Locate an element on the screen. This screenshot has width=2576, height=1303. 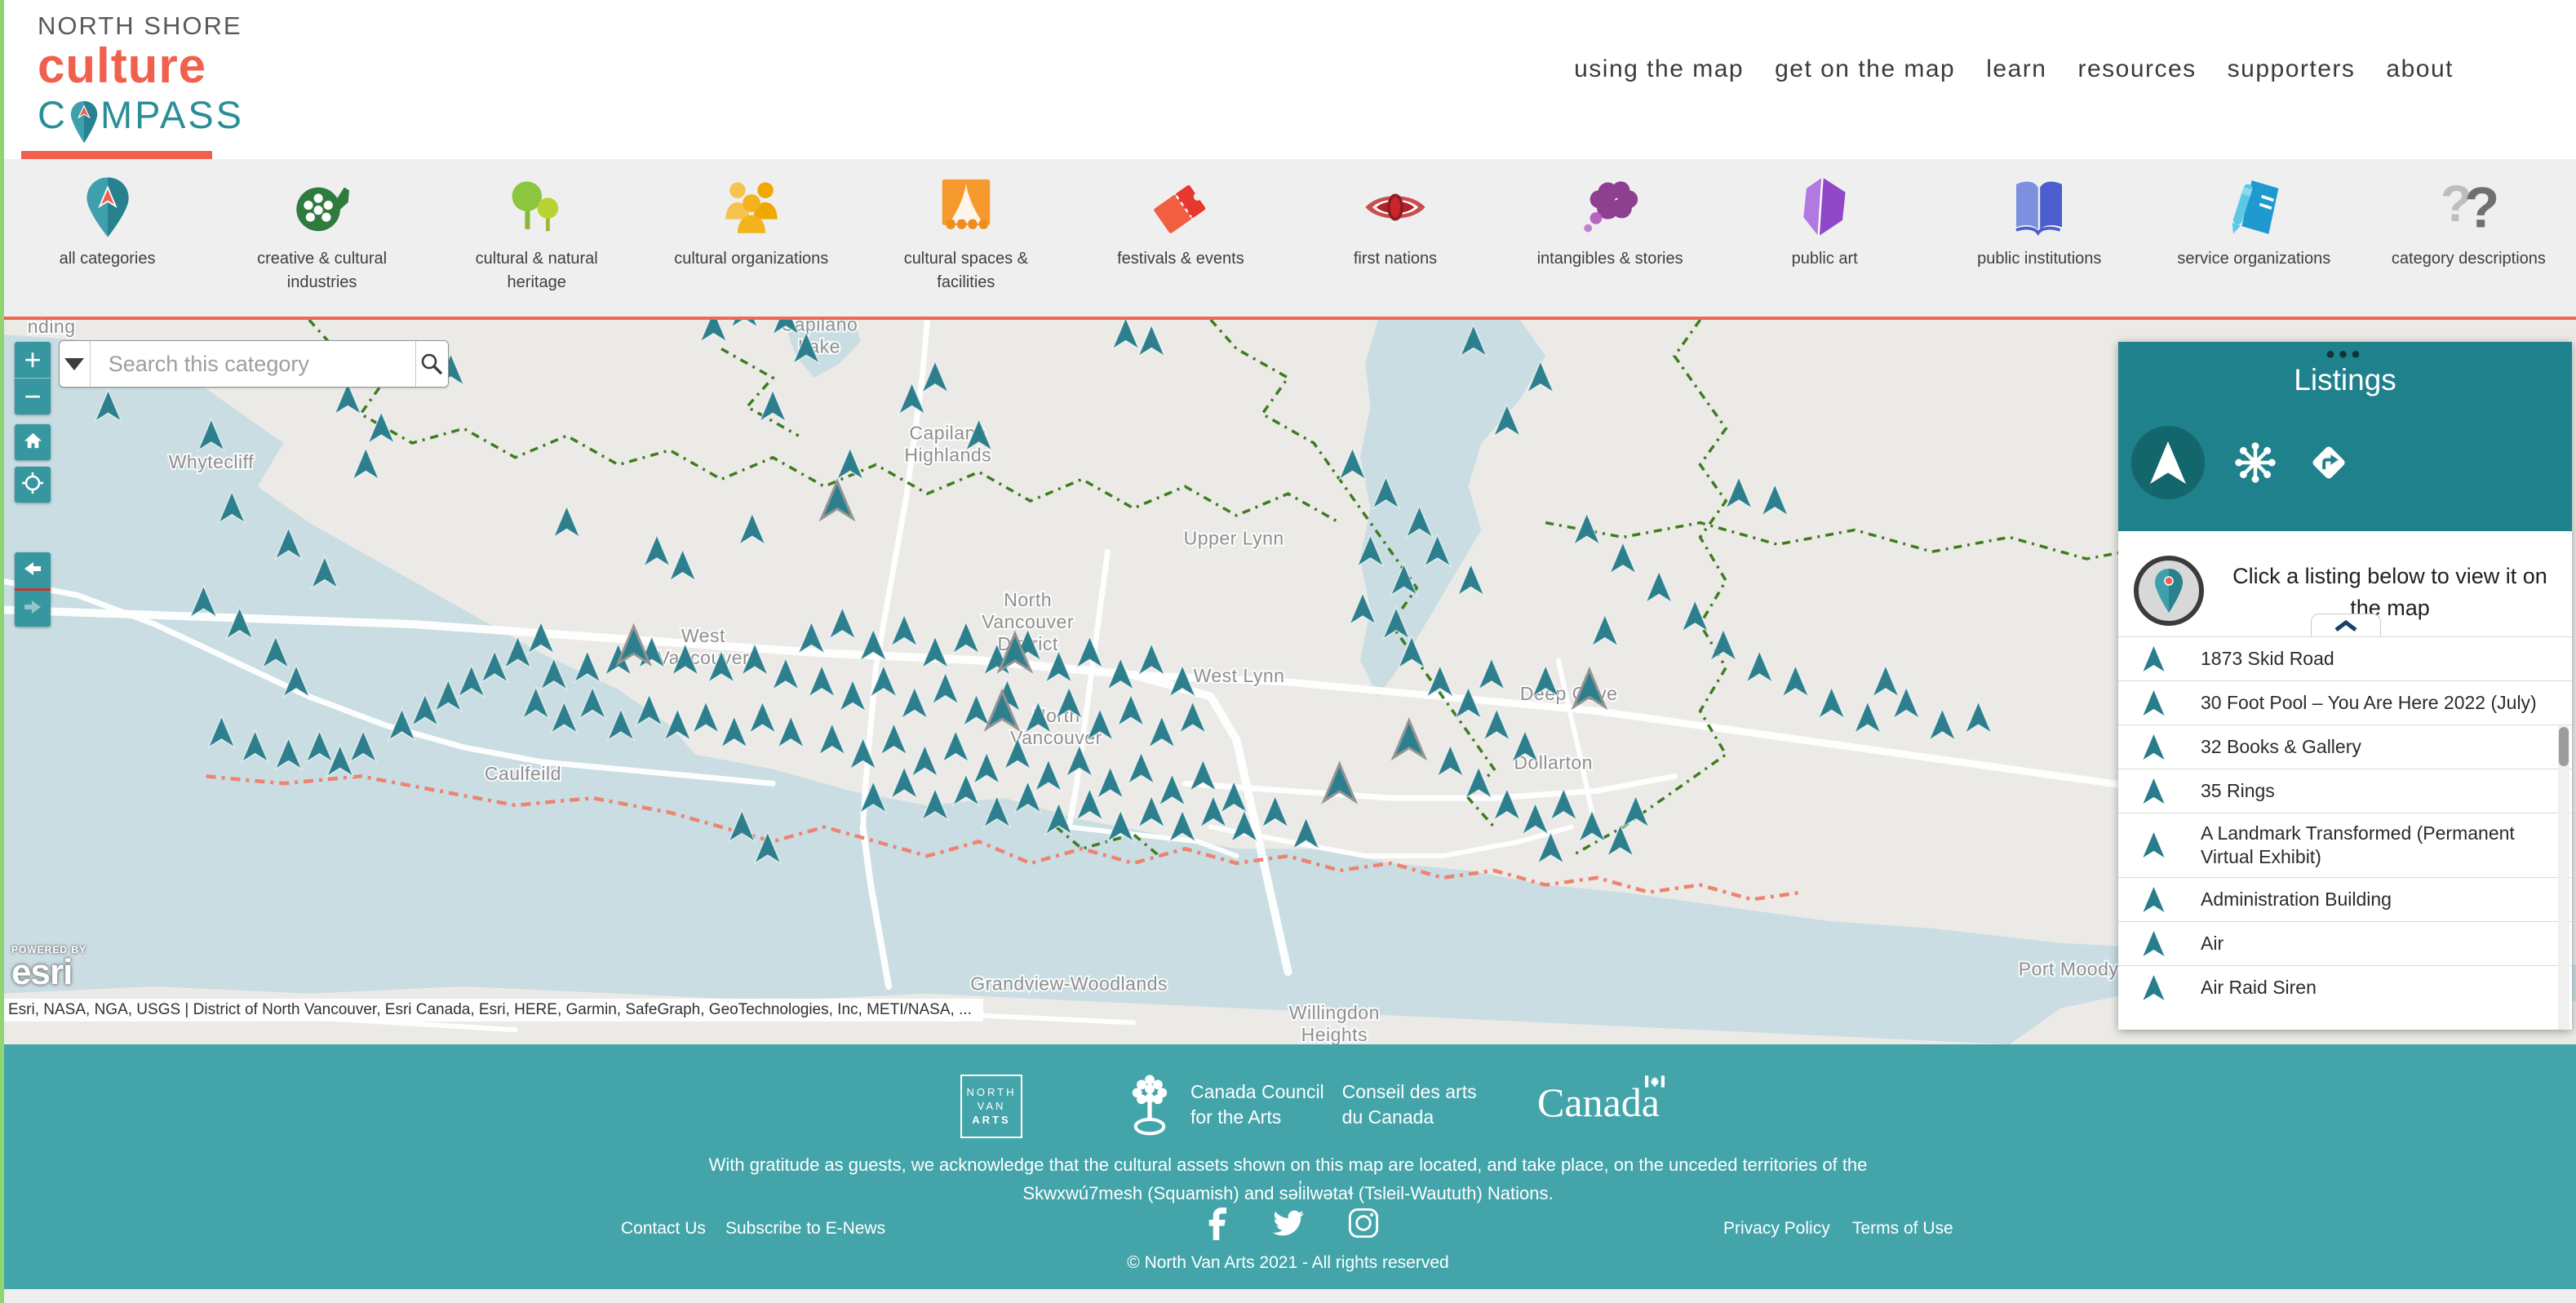
next-extent-button is located at coordinates (33, 609).